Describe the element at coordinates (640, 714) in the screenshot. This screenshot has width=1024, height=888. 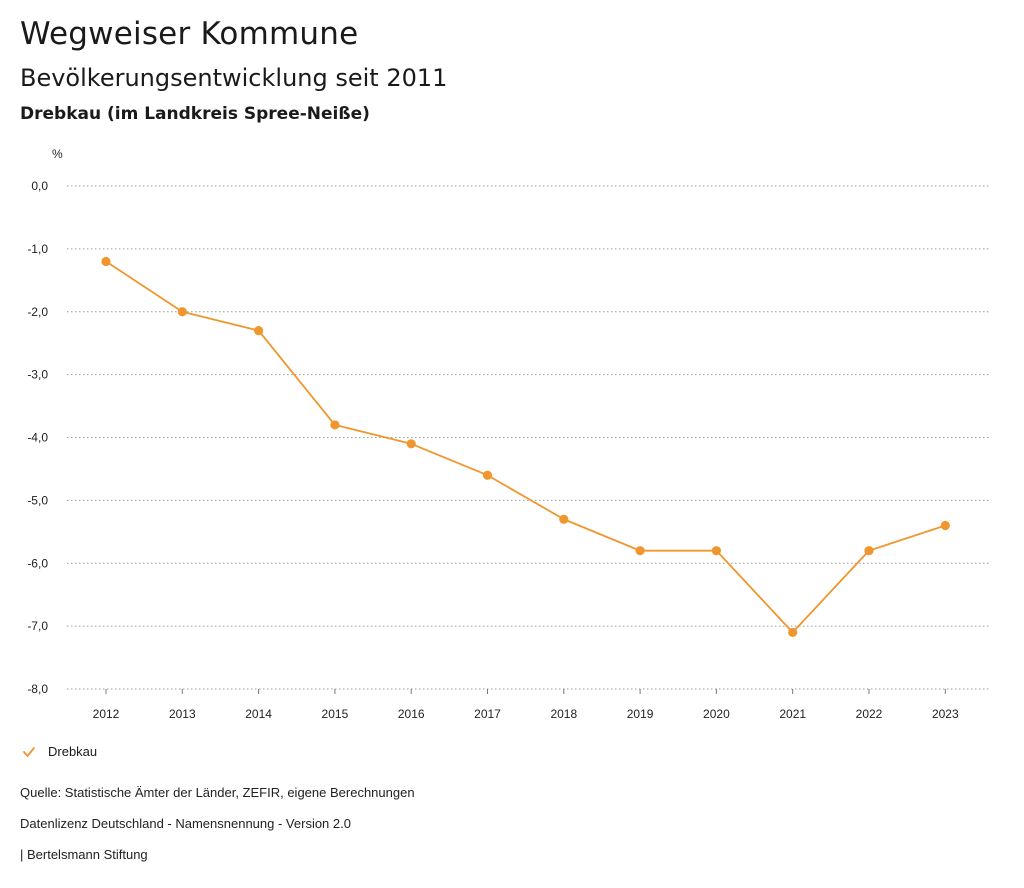
I see `x-tick-label: 2019` at that location.